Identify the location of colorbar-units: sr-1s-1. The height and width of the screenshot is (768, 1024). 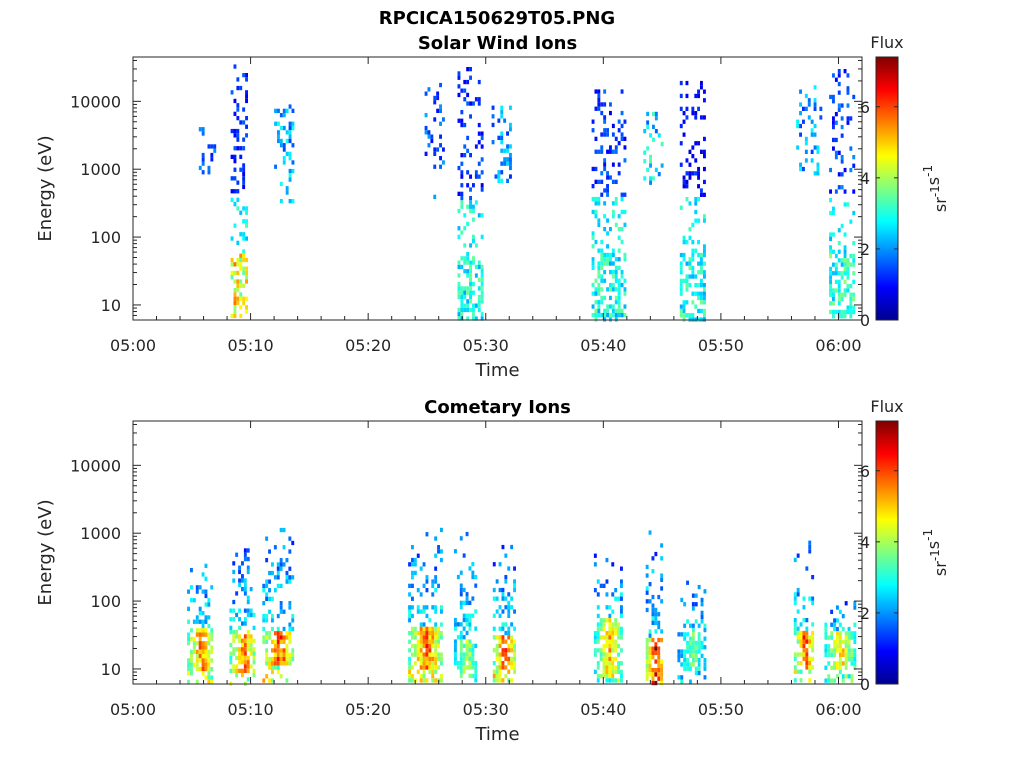
(935, 188).